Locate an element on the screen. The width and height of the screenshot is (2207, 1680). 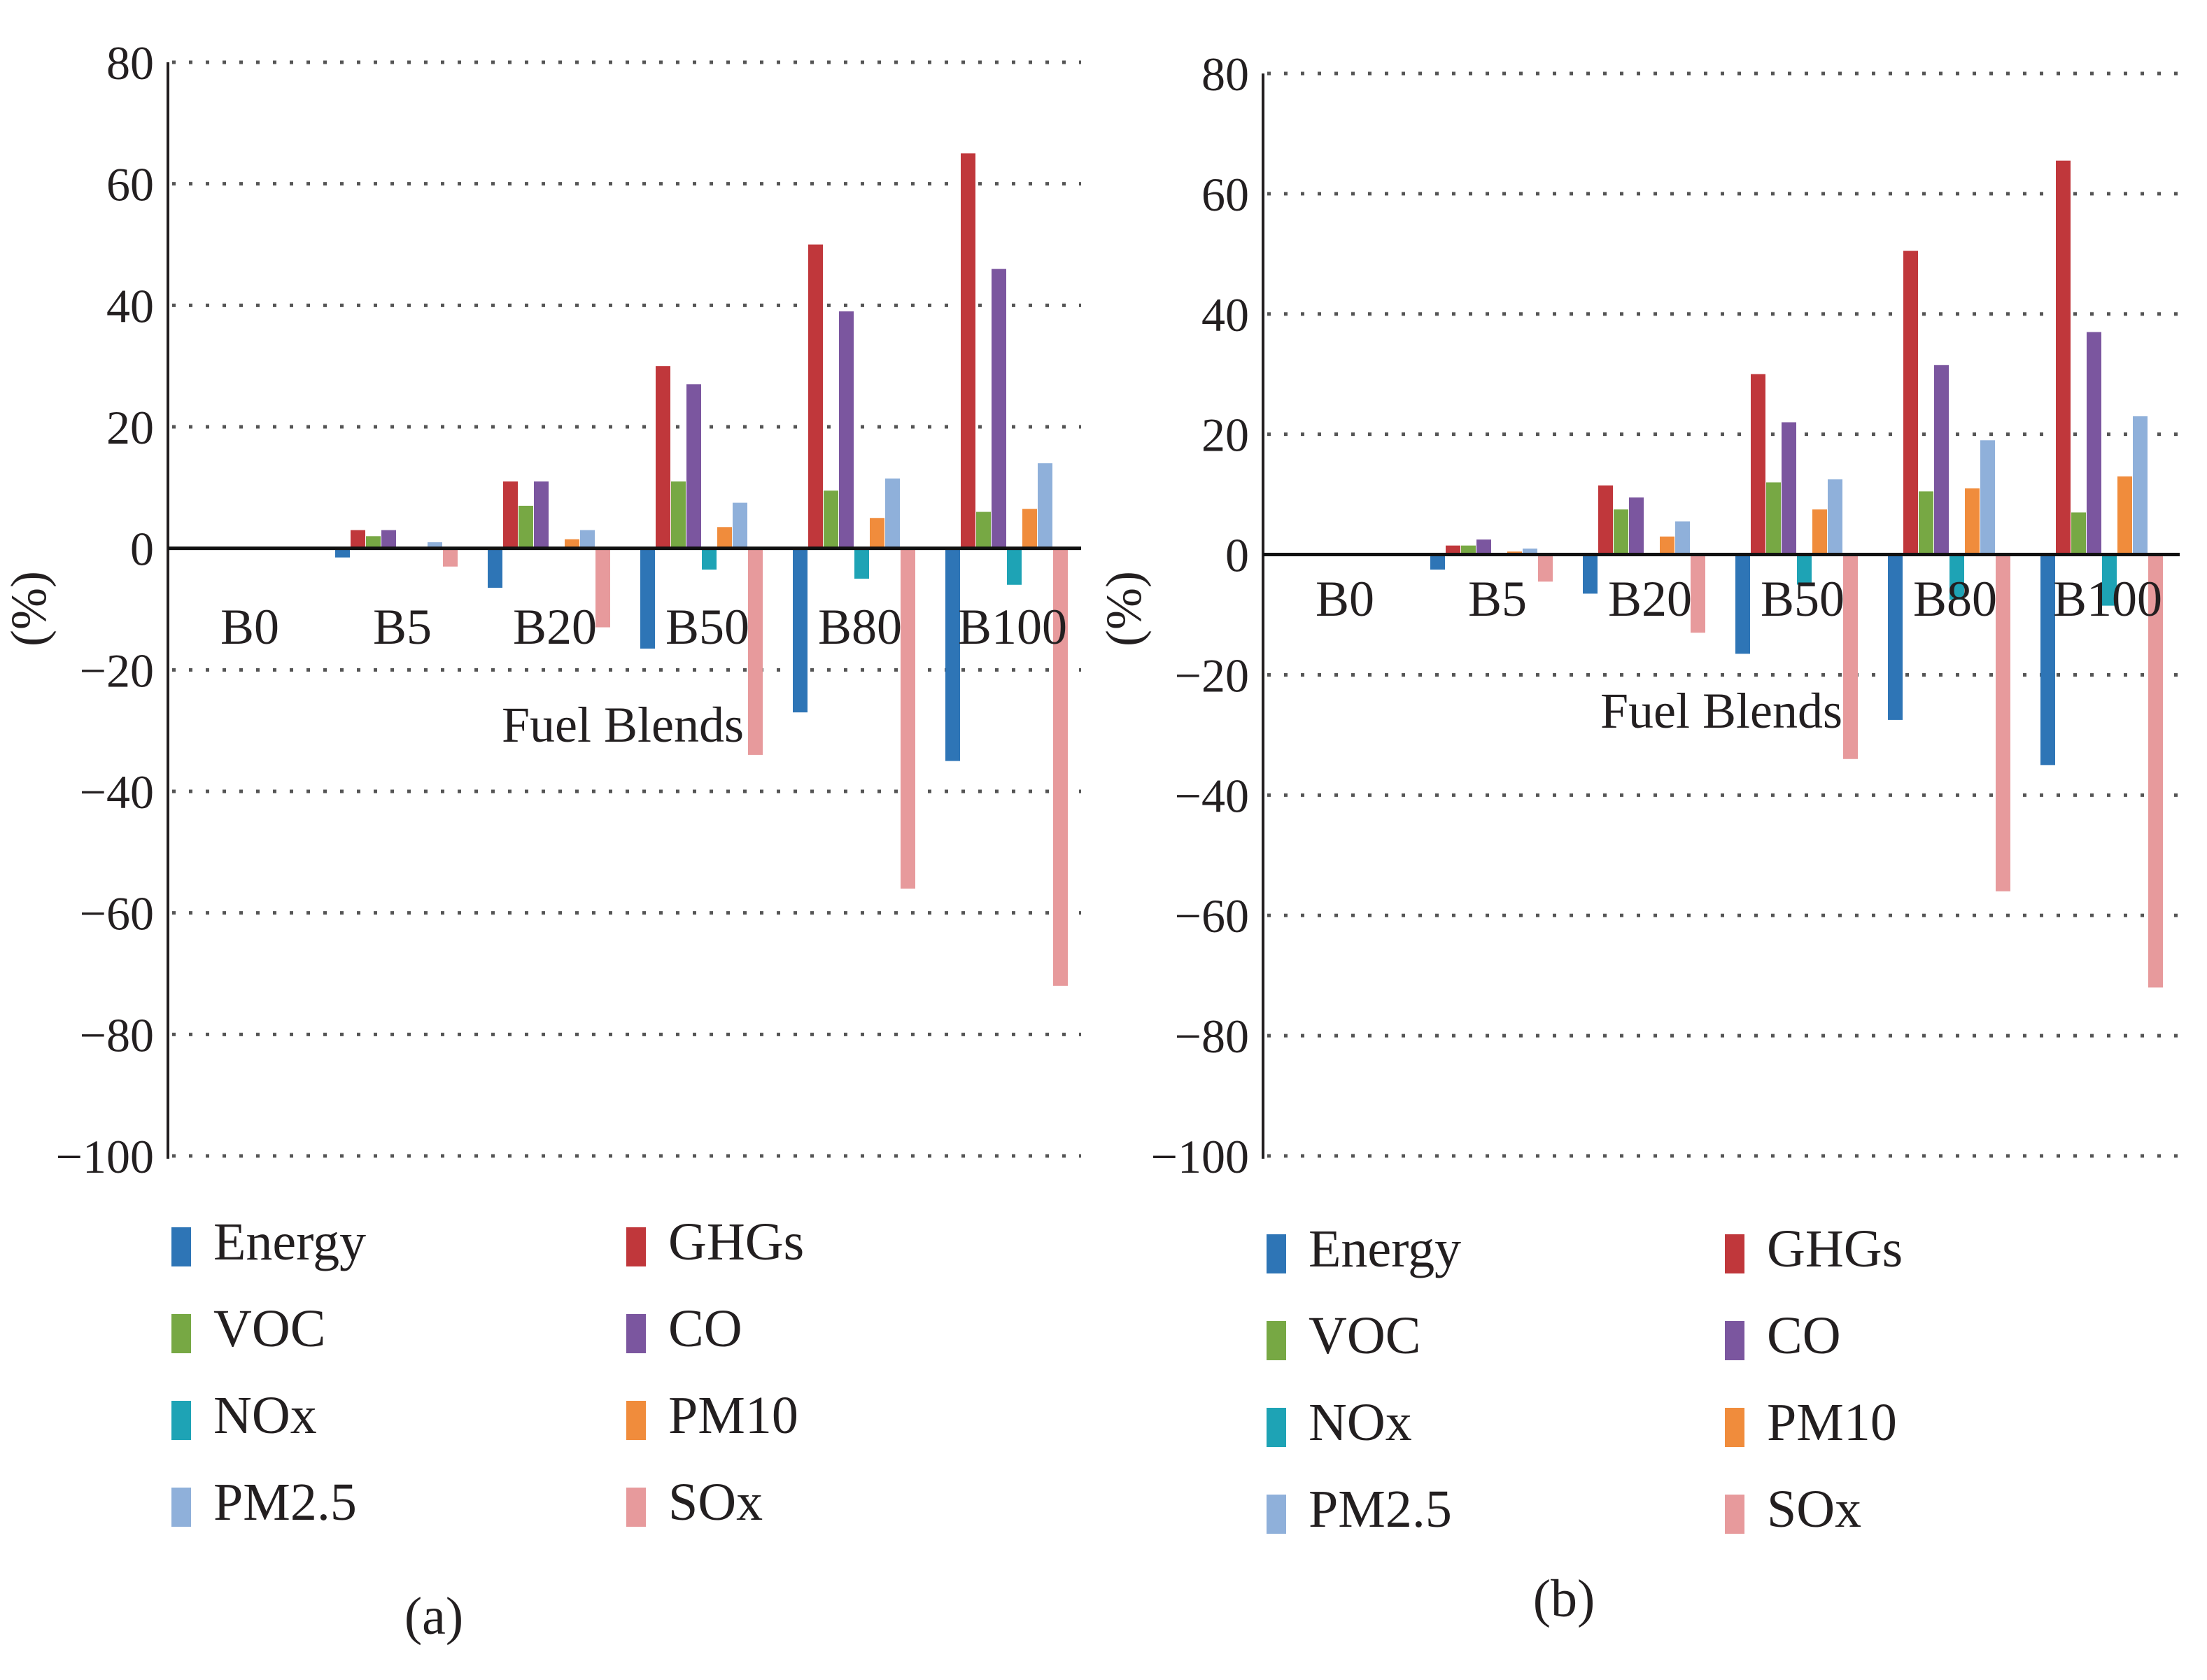
b-y-tick-label: 60 is located at coordinates (1225, 194).